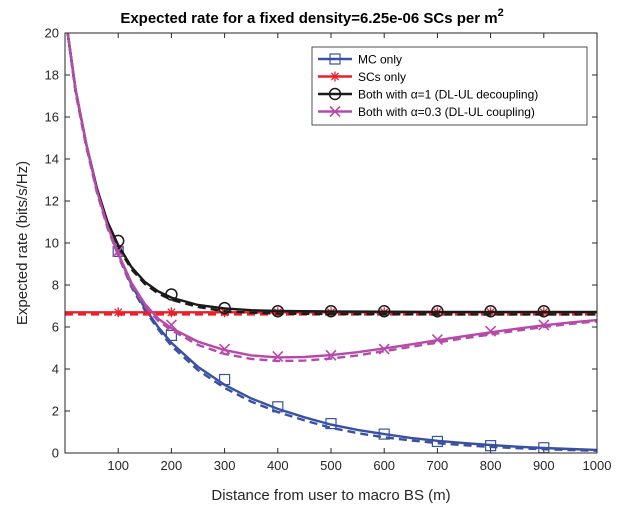 The width and height of the screenshot is (633, 511). What do you see at coordinates (172, 465) in the screenshot?
I see `x-tick-label: 200` at bounding box center [172, 465].